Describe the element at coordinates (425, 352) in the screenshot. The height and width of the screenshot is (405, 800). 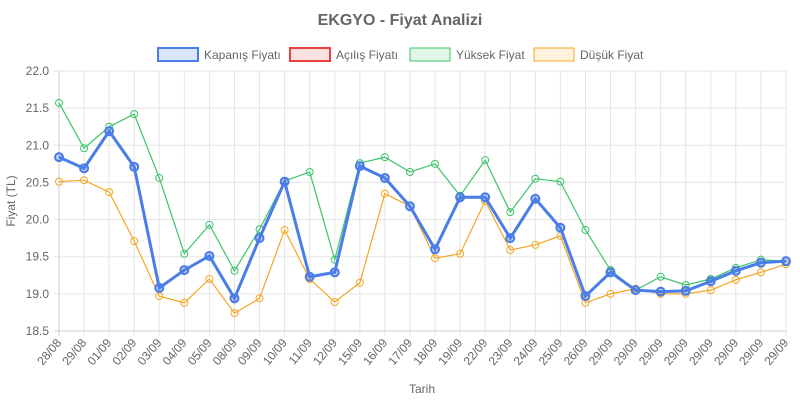
I see `x-tick-label: 18/09` at that location.